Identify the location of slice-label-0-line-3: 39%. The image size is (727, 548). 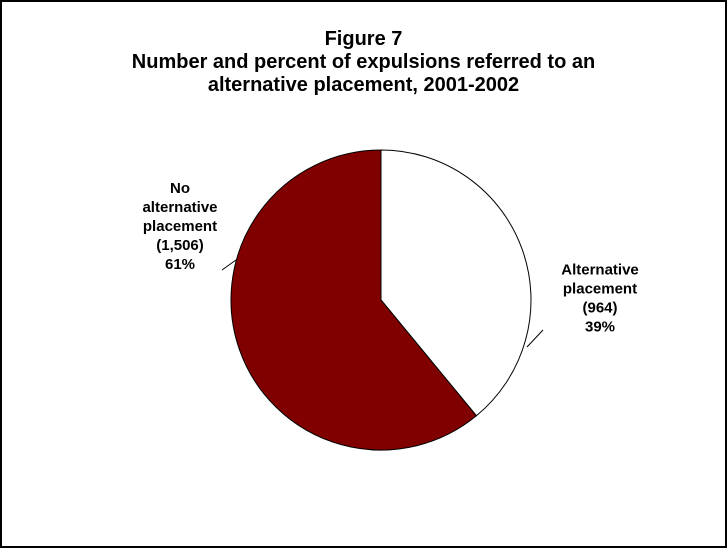
(600, 327).